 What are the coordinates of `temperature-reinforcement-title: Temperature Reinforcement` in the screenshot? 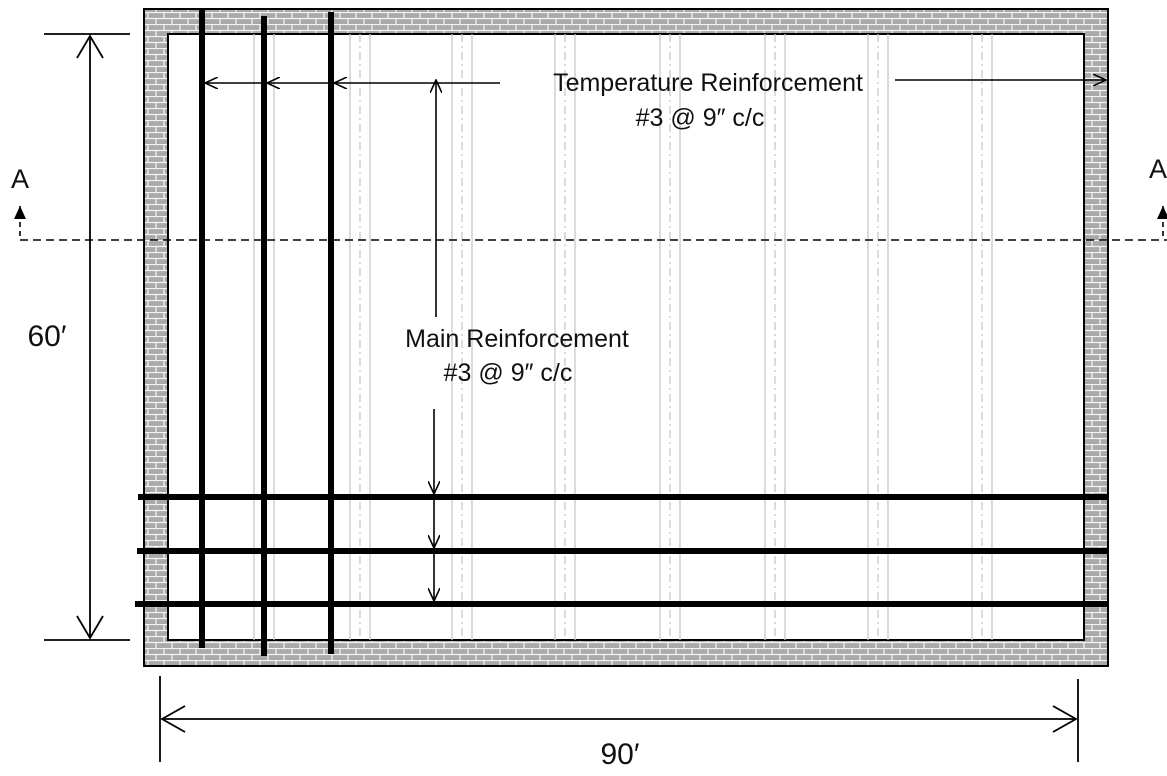 It's located at (708, 83).